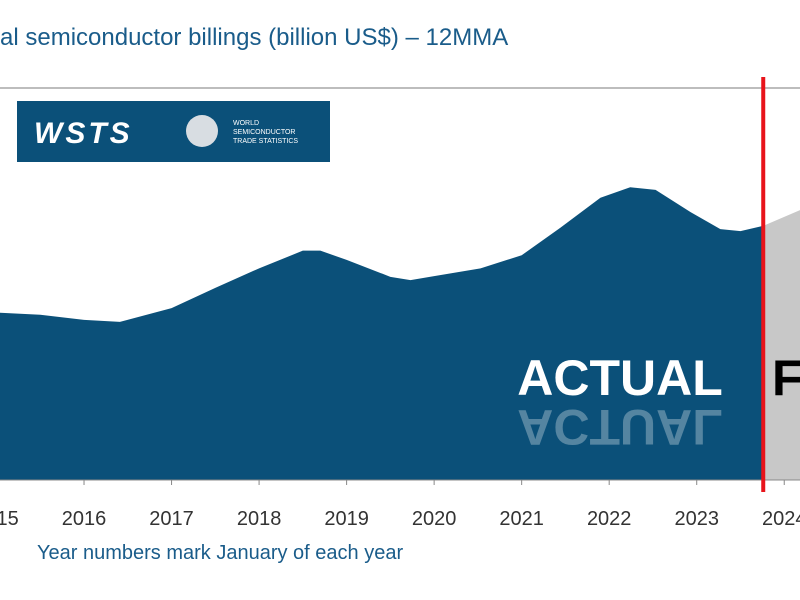 The image size is (800, 600). What do you see at coordinates (609, 519) in the screenshot?
I see `x-tick-label: 2022` at bounding box center [609, 519].